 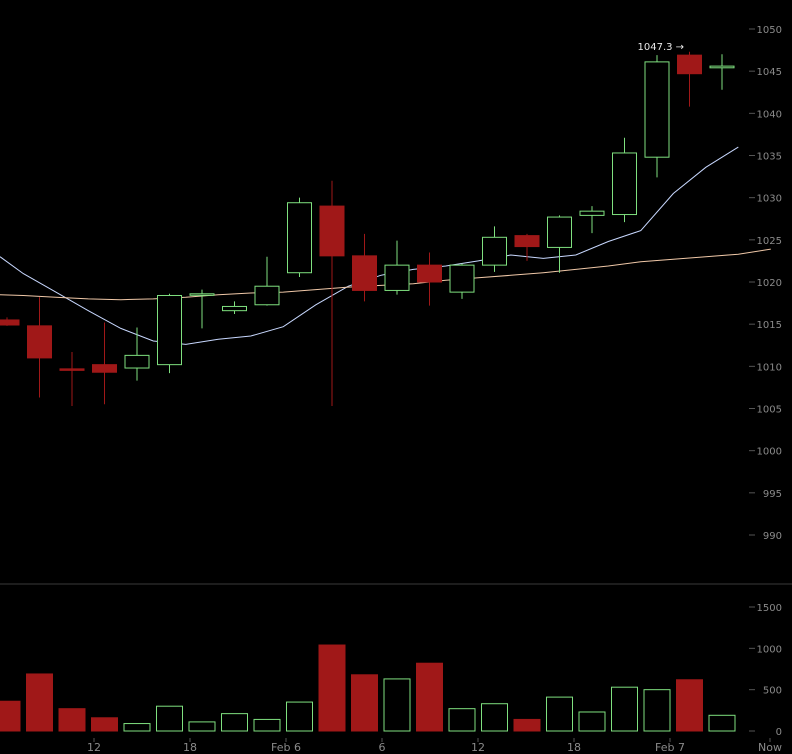 I want to click on price-tick-label: 1025, so click(x=769, y=241).